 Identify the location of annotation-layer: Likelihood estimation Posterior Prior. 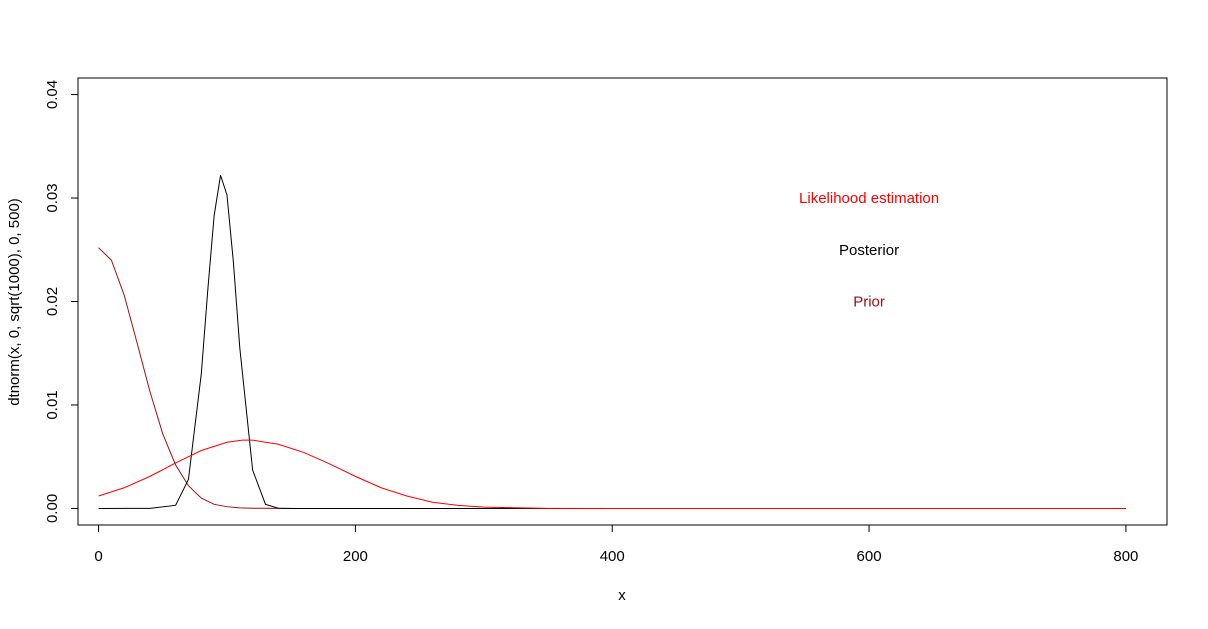
(869, 250).